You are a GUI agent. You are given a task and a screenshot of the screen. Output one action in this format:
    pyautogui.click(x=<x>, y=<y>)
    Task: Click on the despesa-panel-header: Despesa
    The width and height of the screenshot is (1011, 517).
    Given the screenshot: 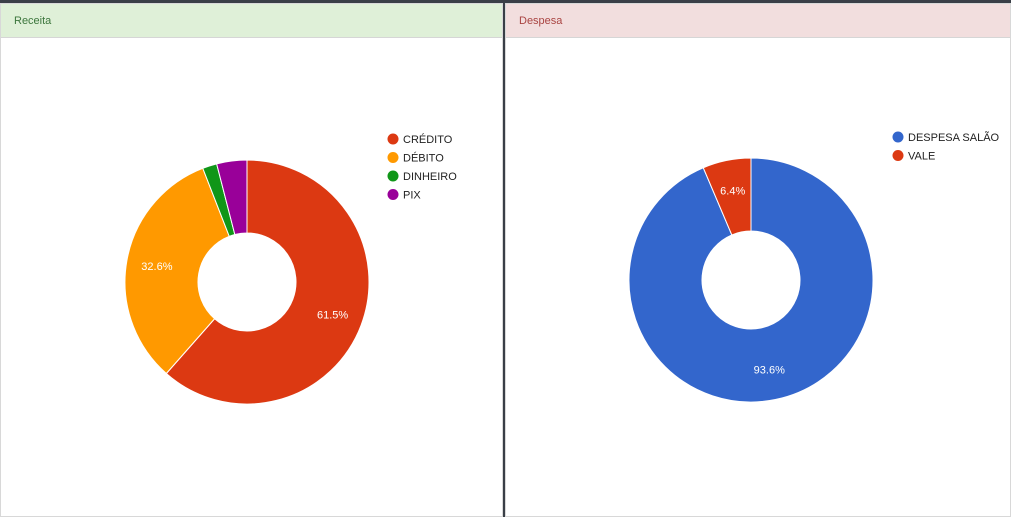 What is the action you would take?
    pyautogui.click(x=758, y=21)
    